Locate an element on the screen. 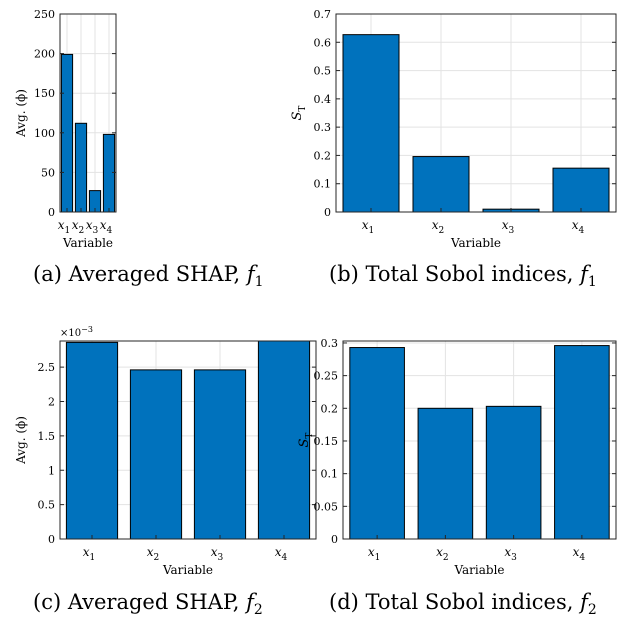  caption-b: (b) Total Sobol indices, f1 is located at coordinates (463, 276).